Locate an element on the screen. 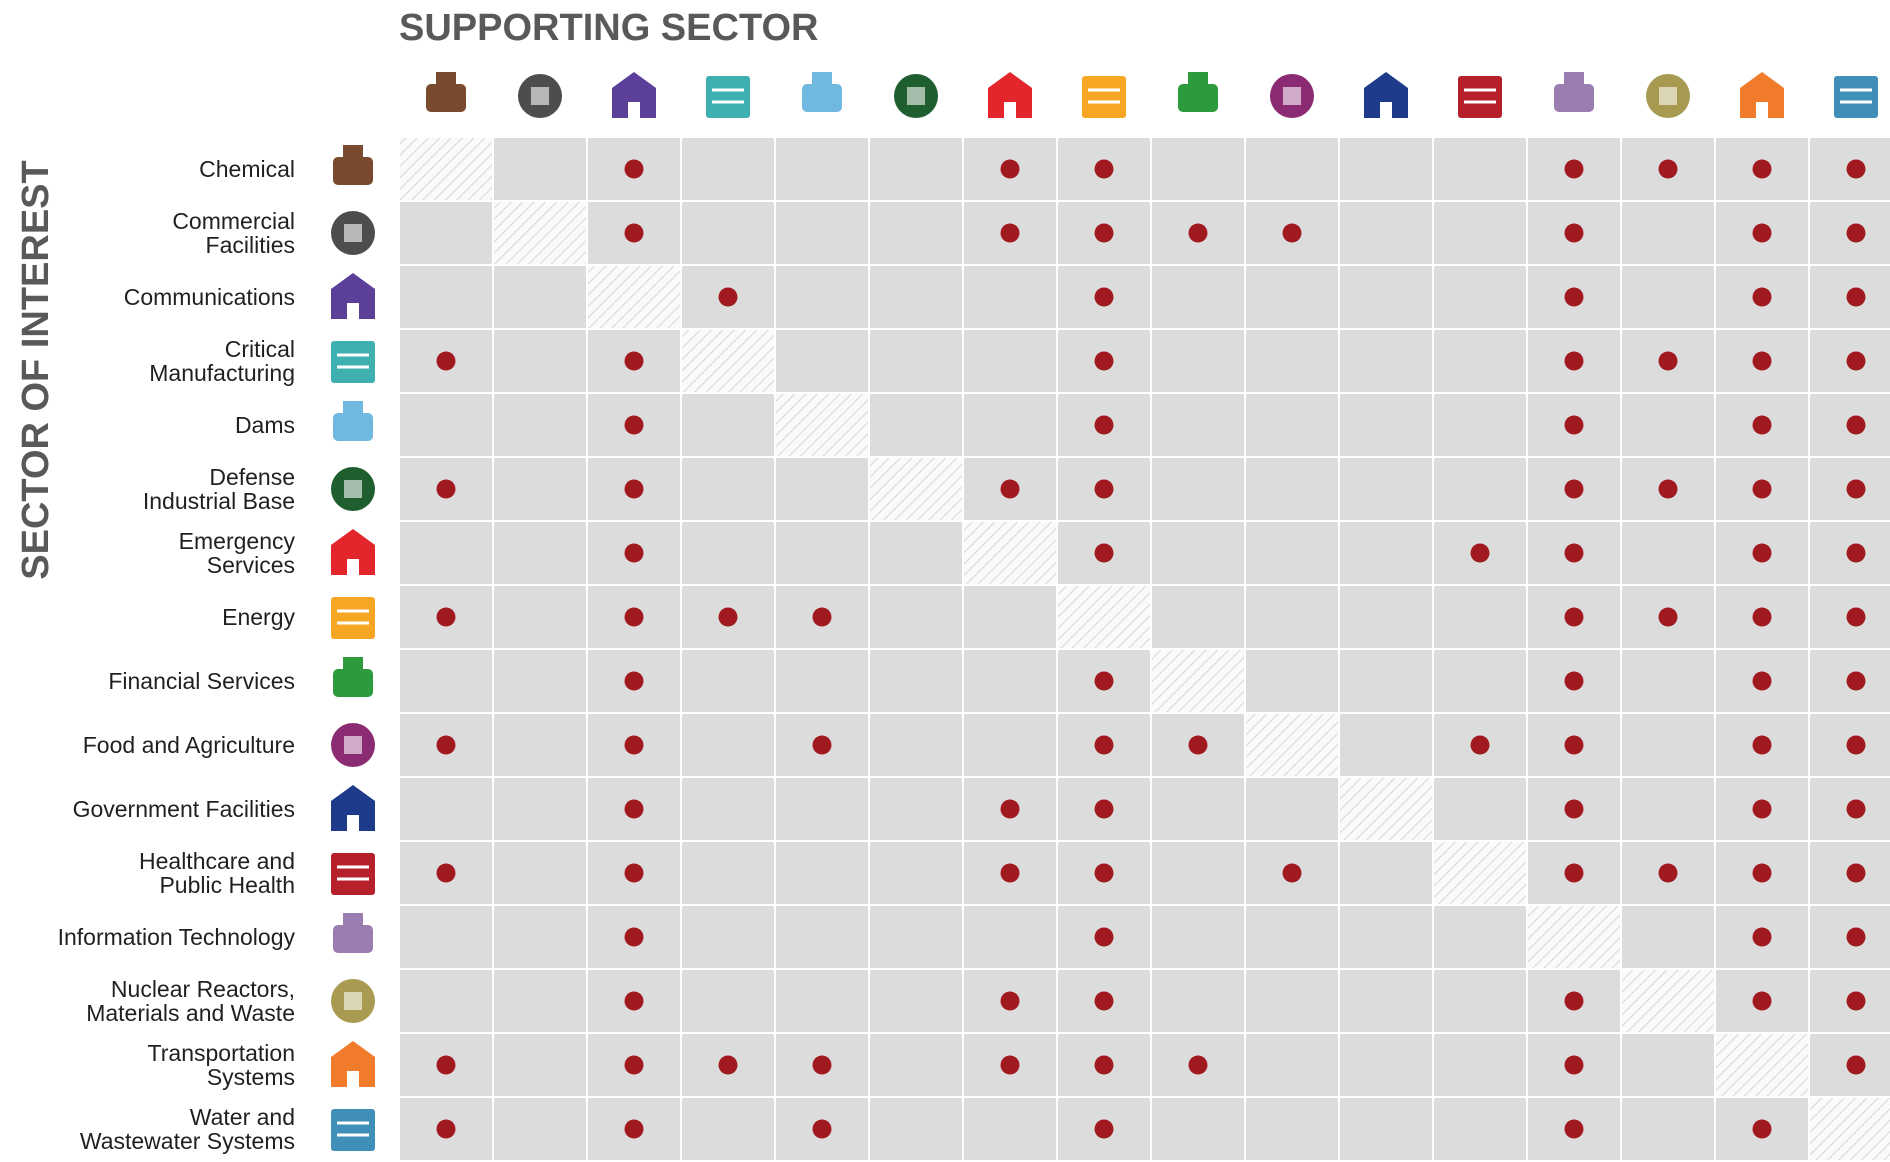  row-label: Chemical is located at coordinates (247, 169).